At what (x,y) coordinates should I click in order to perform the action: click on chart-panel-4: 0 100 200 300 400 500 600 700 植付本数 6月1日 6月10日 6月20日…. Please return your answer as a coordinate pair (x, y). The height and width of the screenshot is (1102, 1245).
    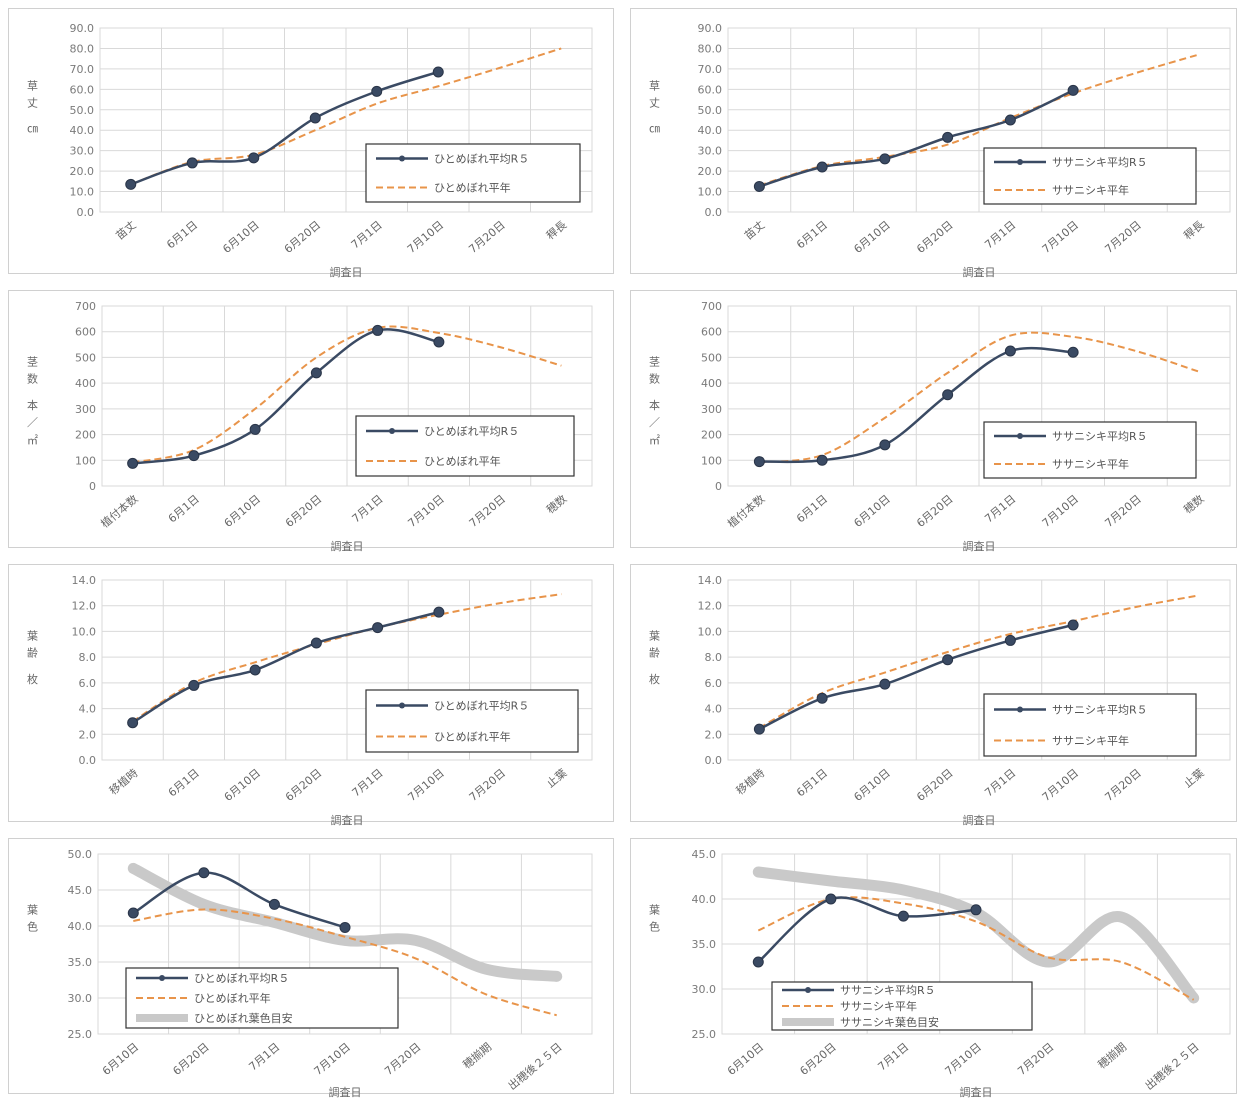
    Looking at the image, I should click on (933, 419).